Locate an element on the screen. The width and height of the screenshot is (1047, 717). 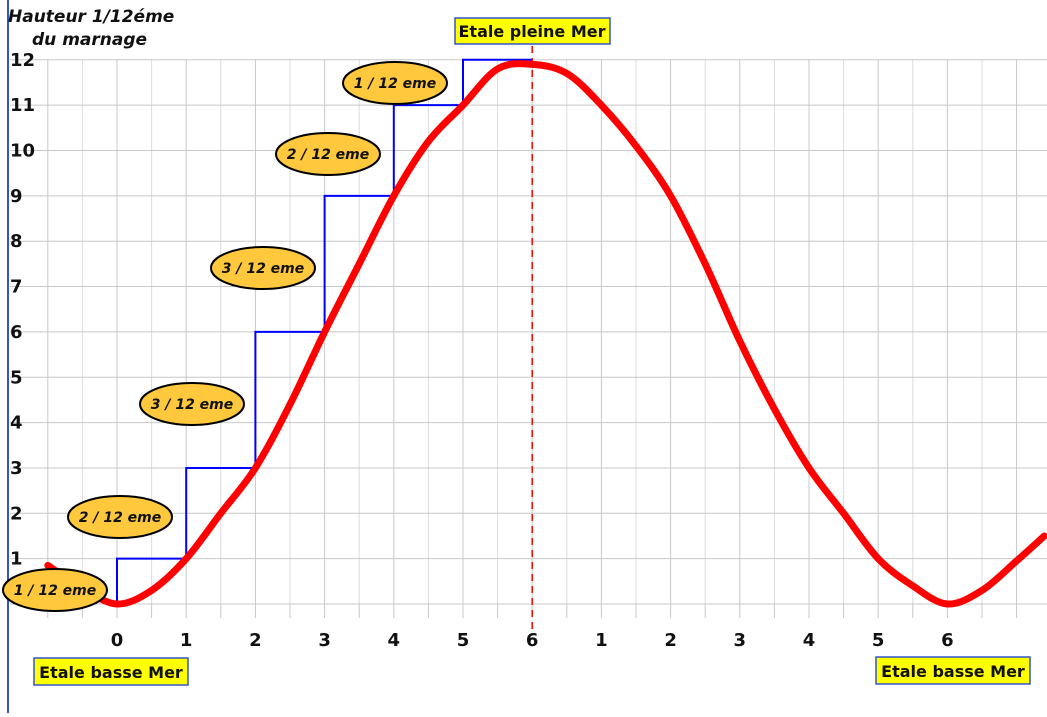
y-tick-label: 10 is located at coordinates (22, 151).